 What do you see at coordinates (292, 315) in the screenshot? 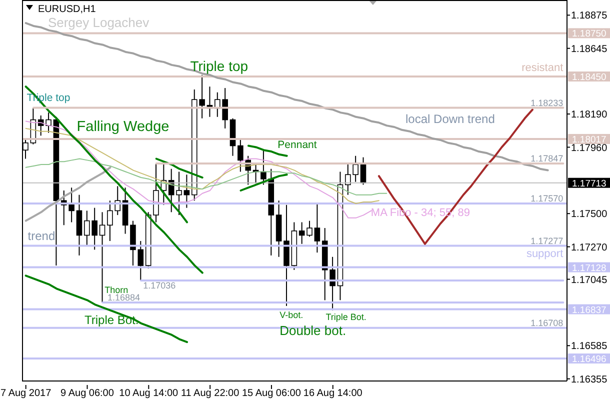
I see `annotation: V-bot.` at bounding box center [292, 315].